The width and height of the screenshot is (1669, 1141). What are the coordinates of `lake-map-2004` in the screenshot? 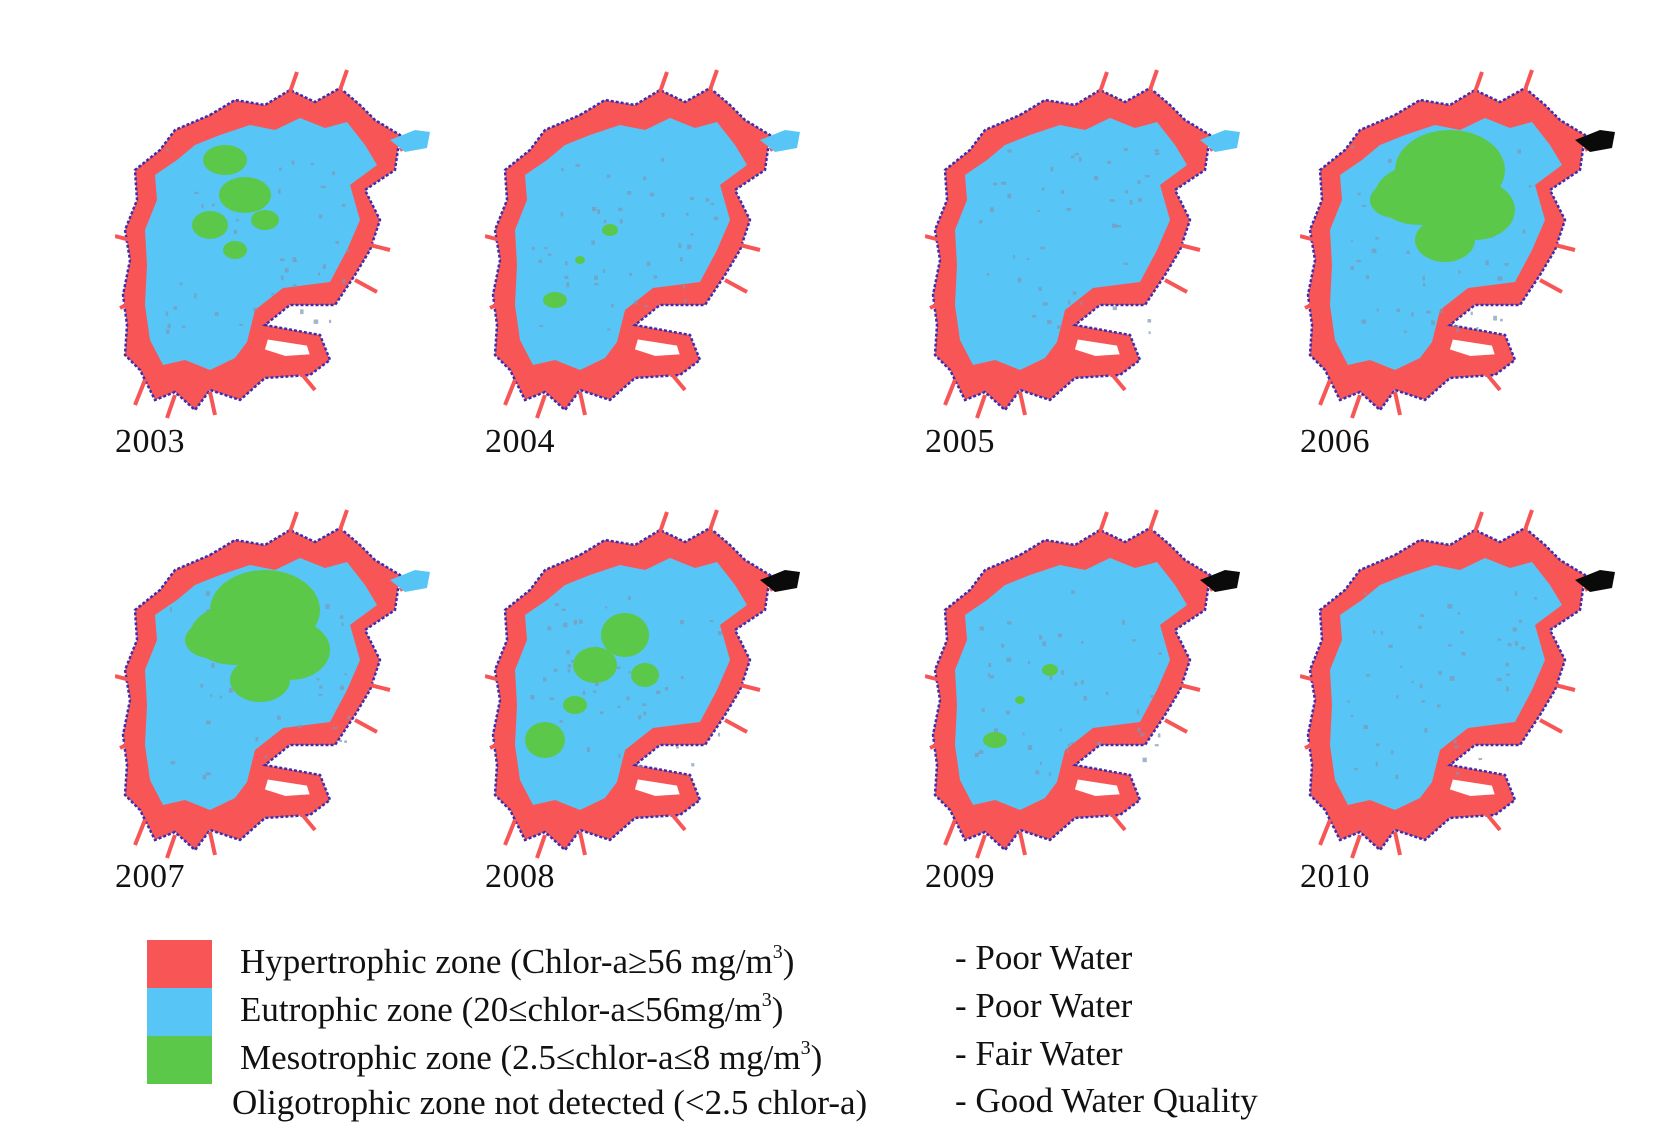 It's located at (645, 240).